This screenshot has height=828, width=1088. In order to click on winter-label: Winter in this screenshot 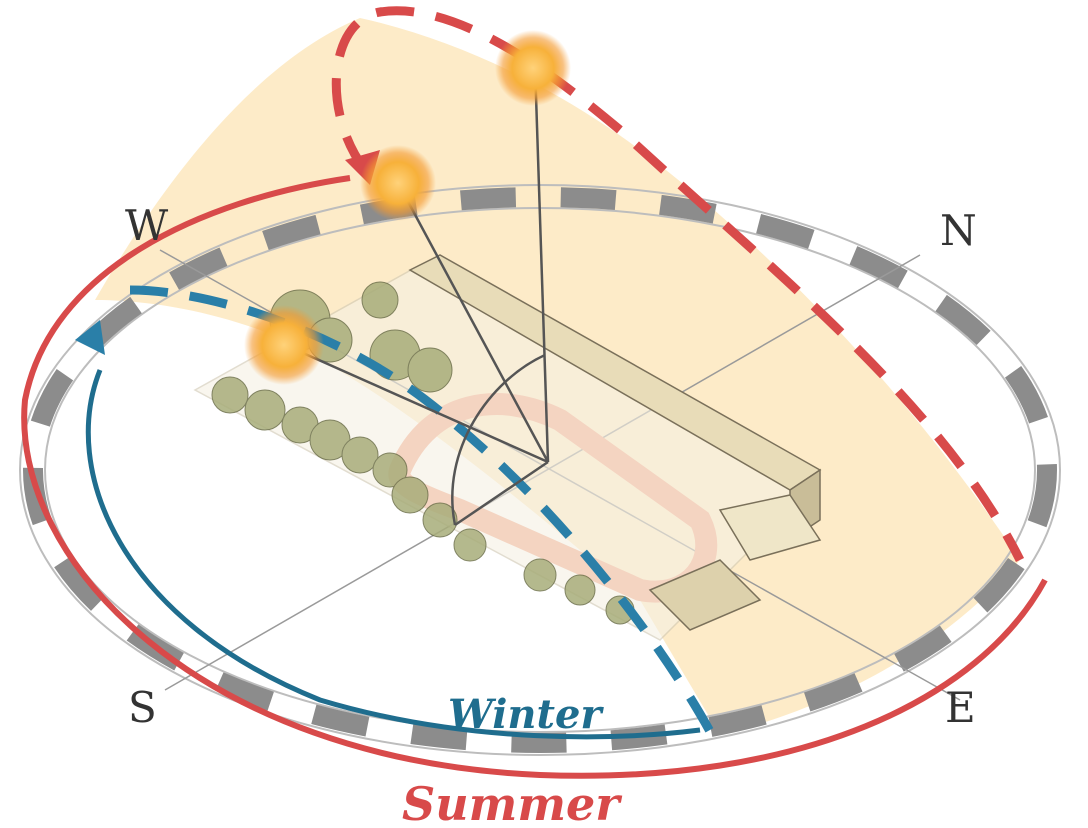, I will do `click(526, 714)`.